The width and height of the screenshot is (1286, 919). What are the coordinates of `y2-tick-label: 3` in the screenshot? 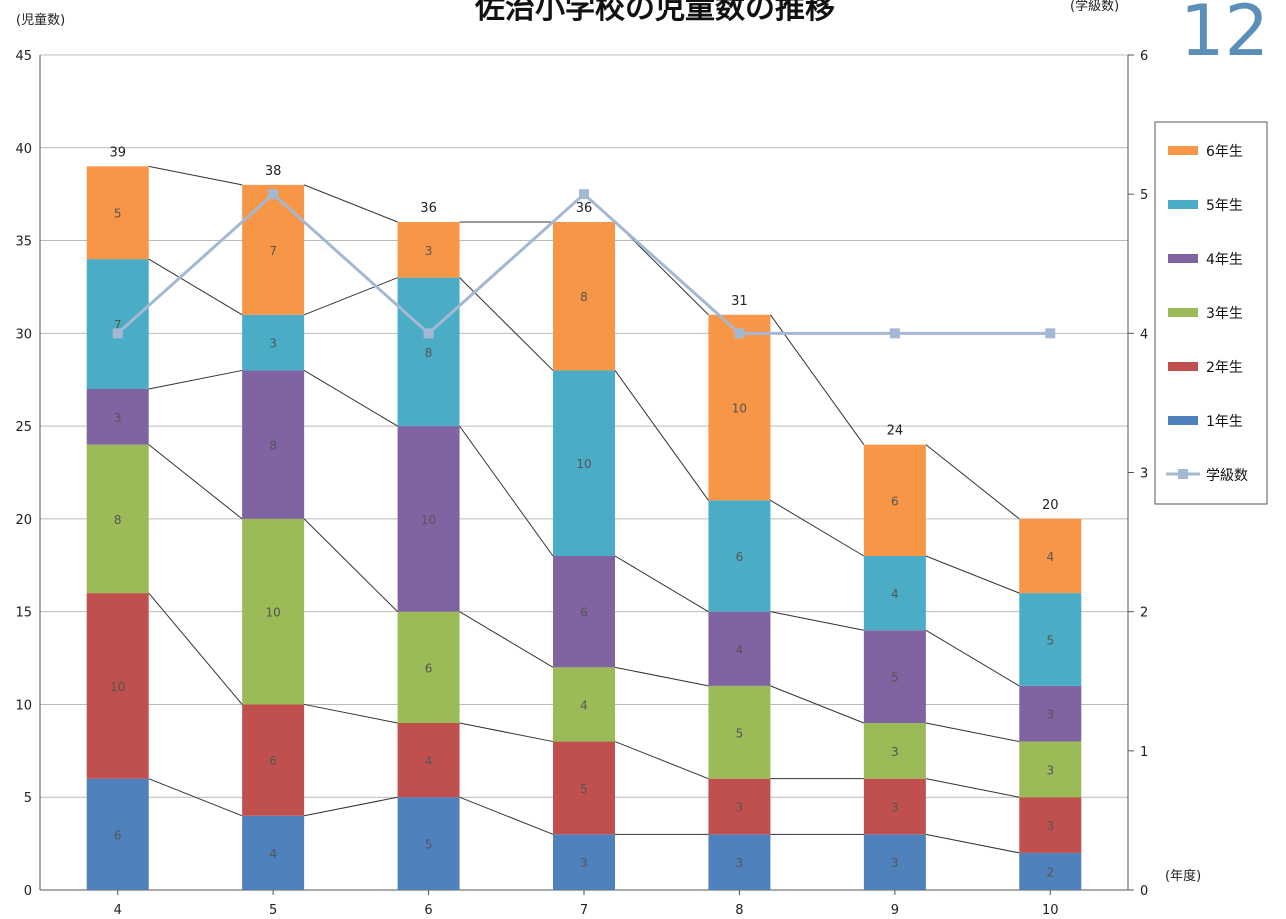 It's located at (1144, 474).